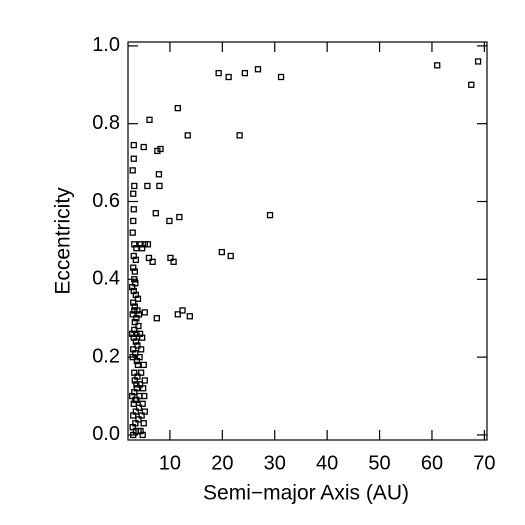  What do you see at coordinates (379, 463) in the screenshot?
I see `x-tick-label: 50` at bounding box center [379, 463].